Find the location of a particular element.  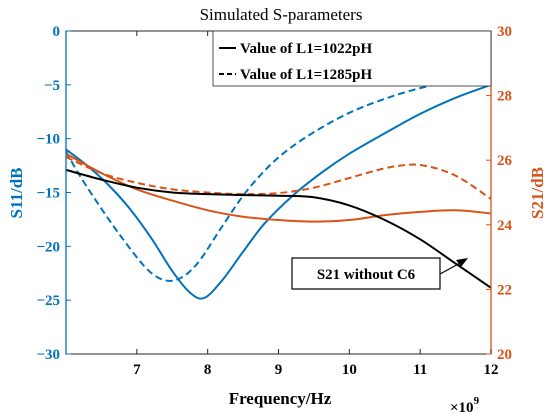

y-left-tick-label: −30 is located at coordinates (48, 355).